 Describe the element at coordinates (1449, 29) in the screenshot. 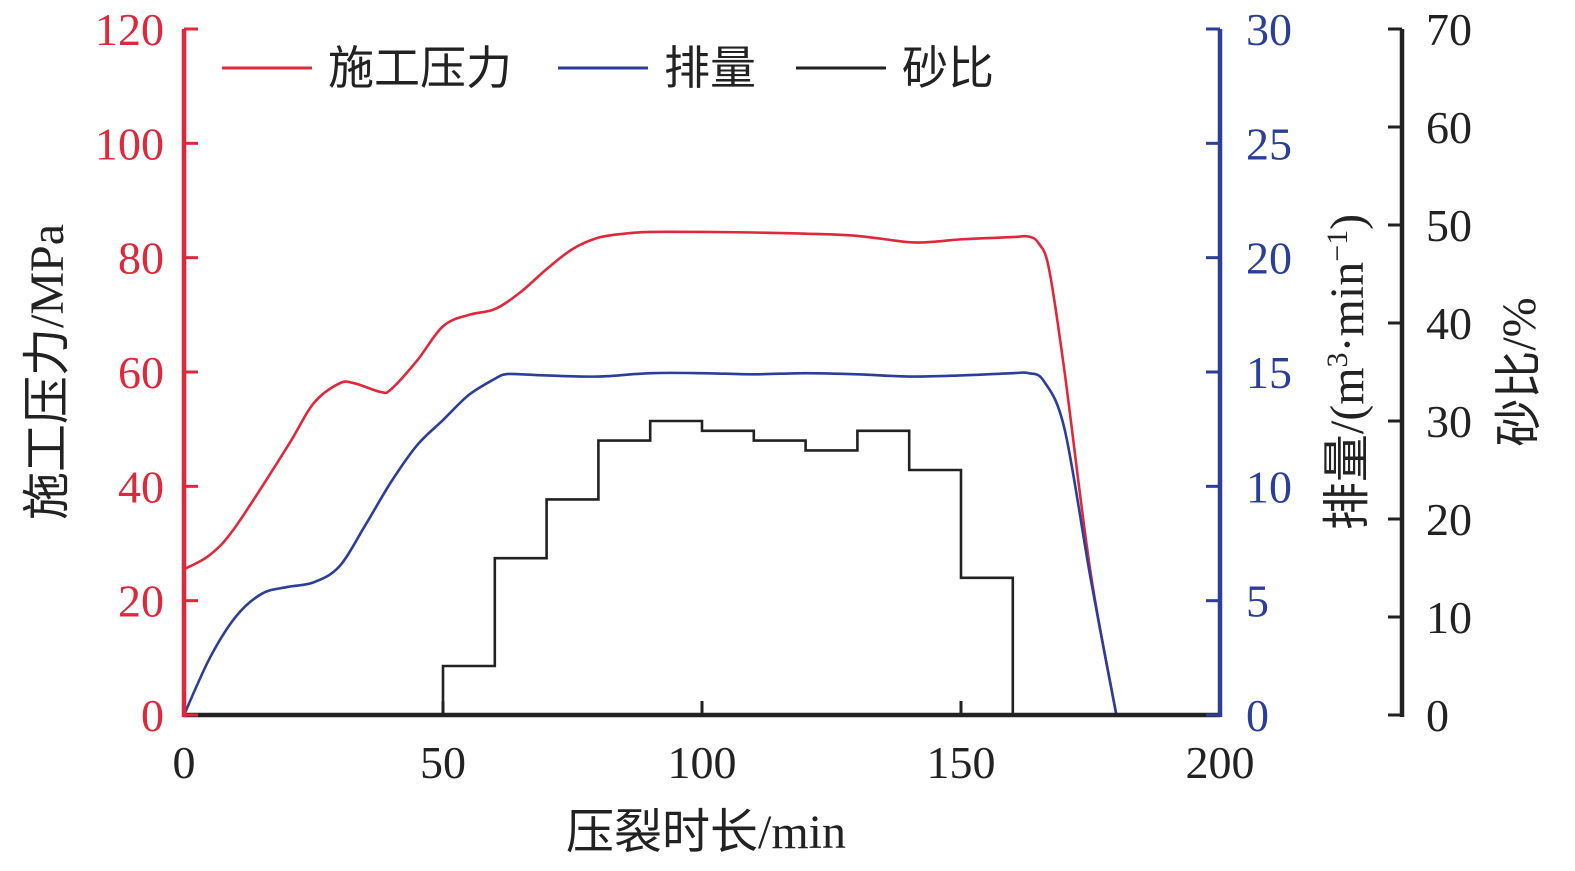

I see `right2-tick-label-7: 70` at that location.